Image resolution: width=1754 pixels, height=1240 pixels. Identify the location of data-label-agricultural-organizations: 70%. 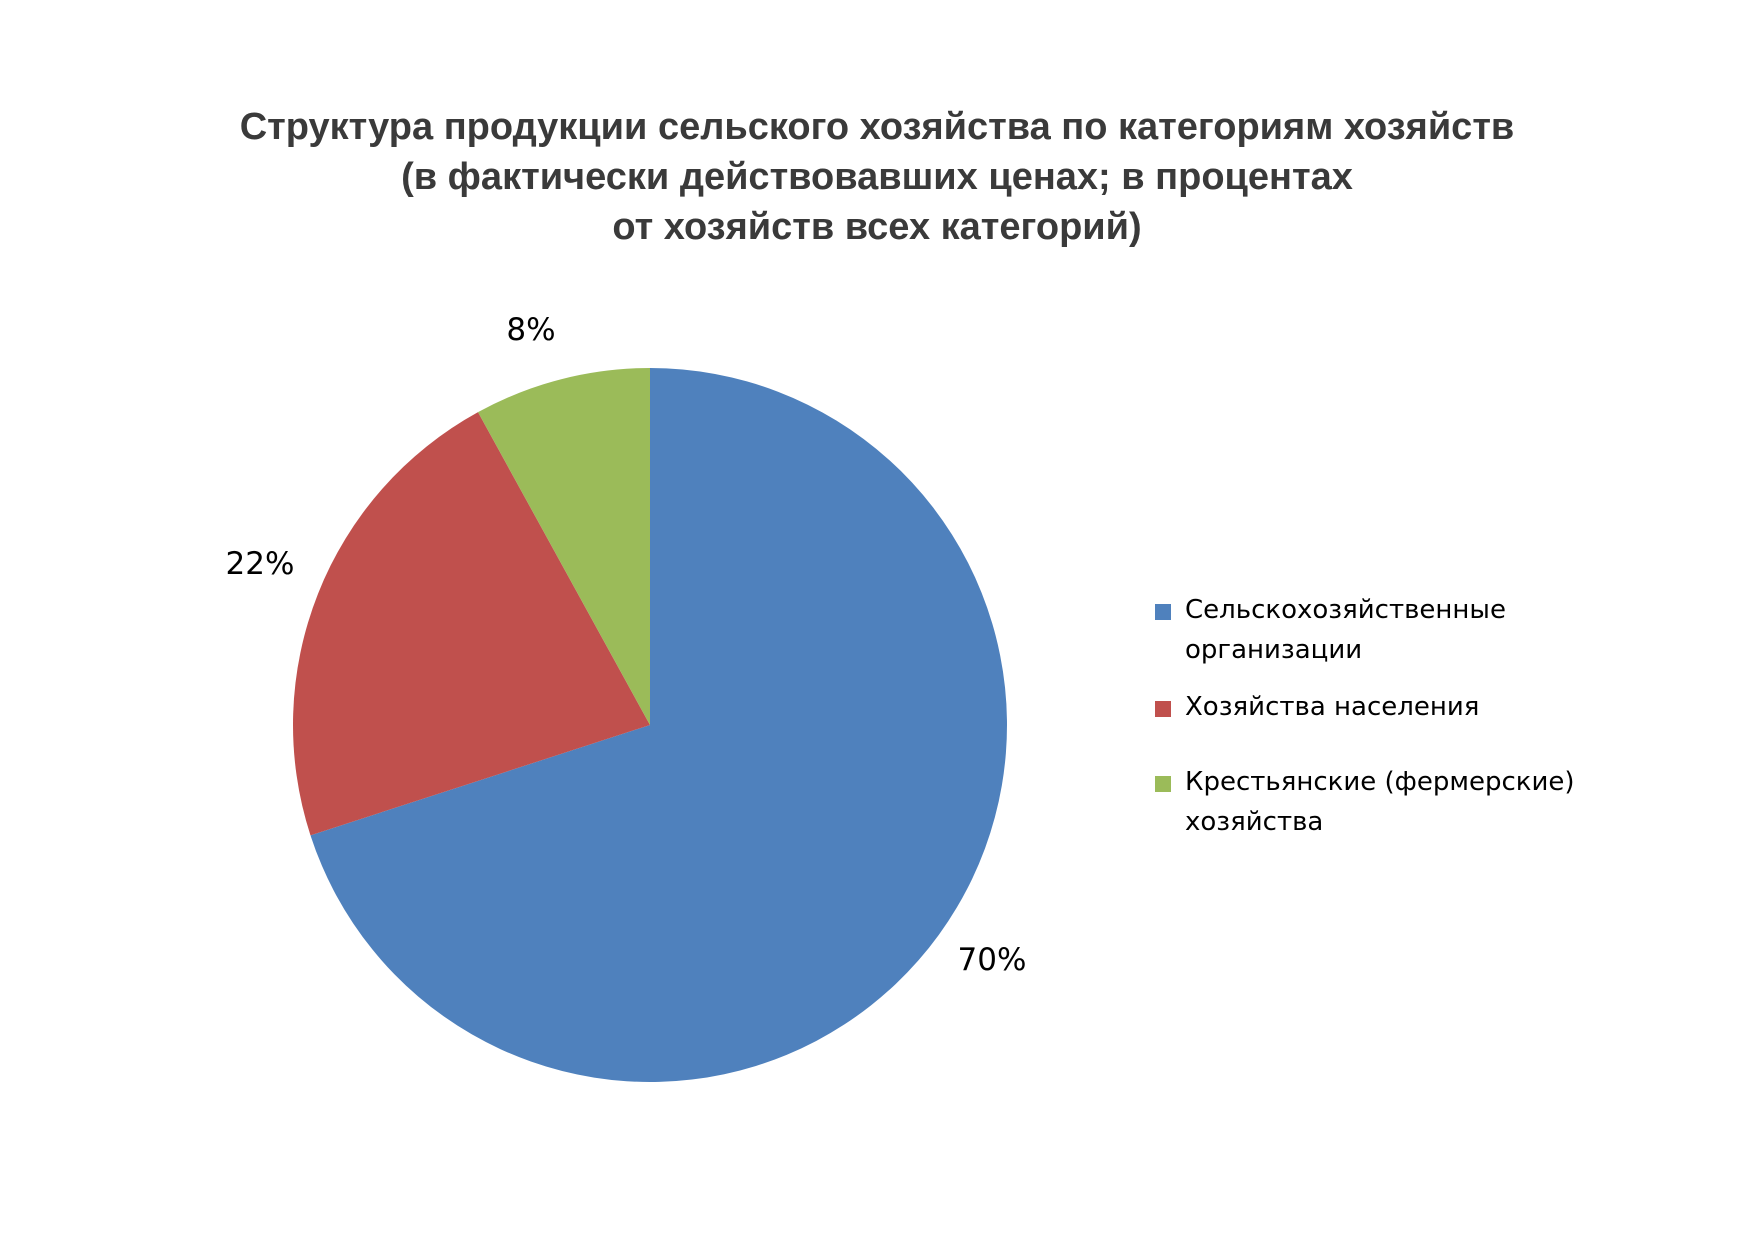
(992, 960).